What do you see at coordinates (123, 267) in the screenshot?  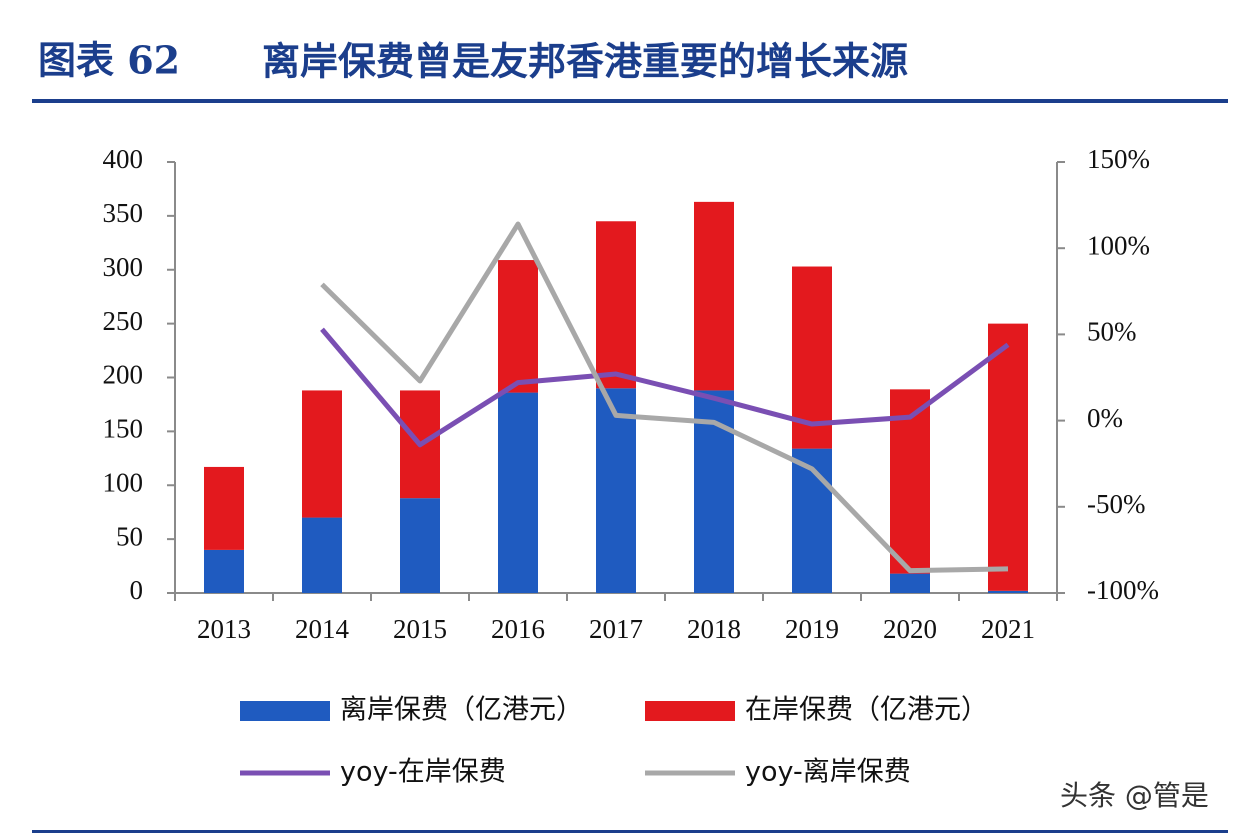 I see `y-tick-label: 300` at bounding box center [123, 267].